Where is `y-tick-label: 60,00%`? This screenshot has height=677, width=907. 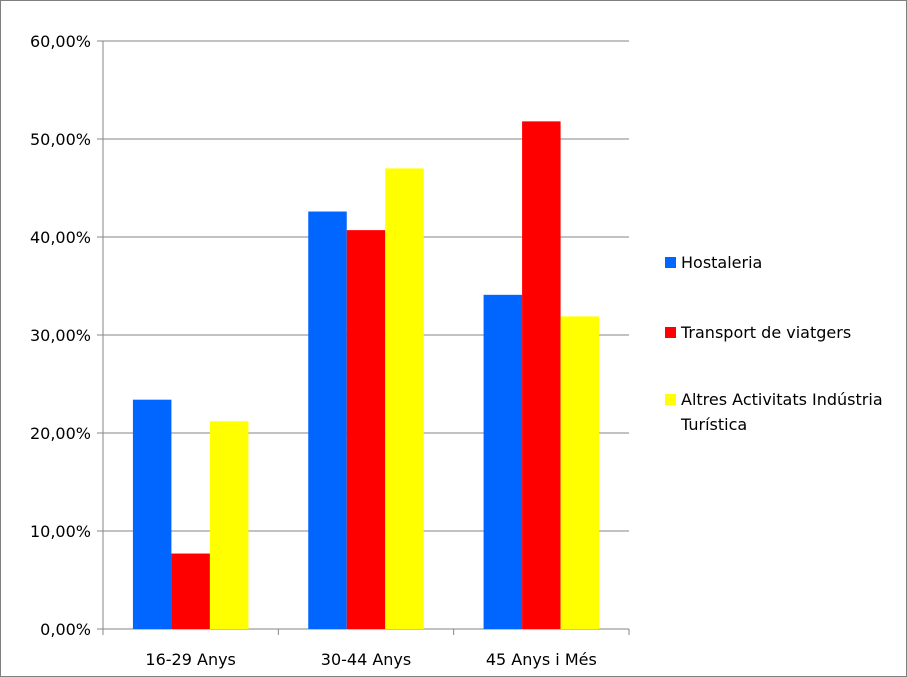 y-tick-label: 60,00% is located at coordinates (60, 41).